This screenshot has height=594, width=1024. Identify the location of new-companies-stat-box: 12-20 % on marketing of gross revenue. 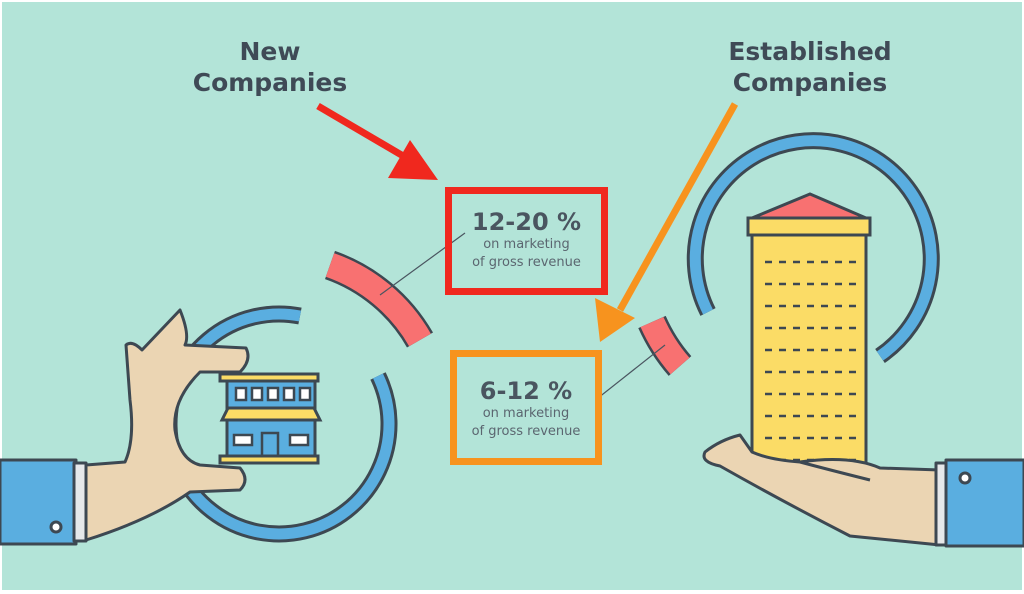
(526, 241).